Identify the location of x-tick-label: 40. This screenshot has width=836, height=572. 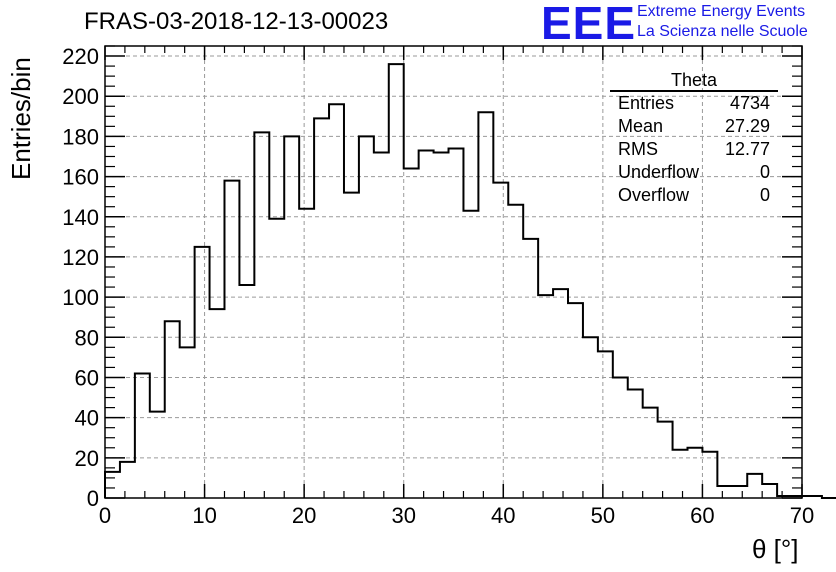
(503, 515).